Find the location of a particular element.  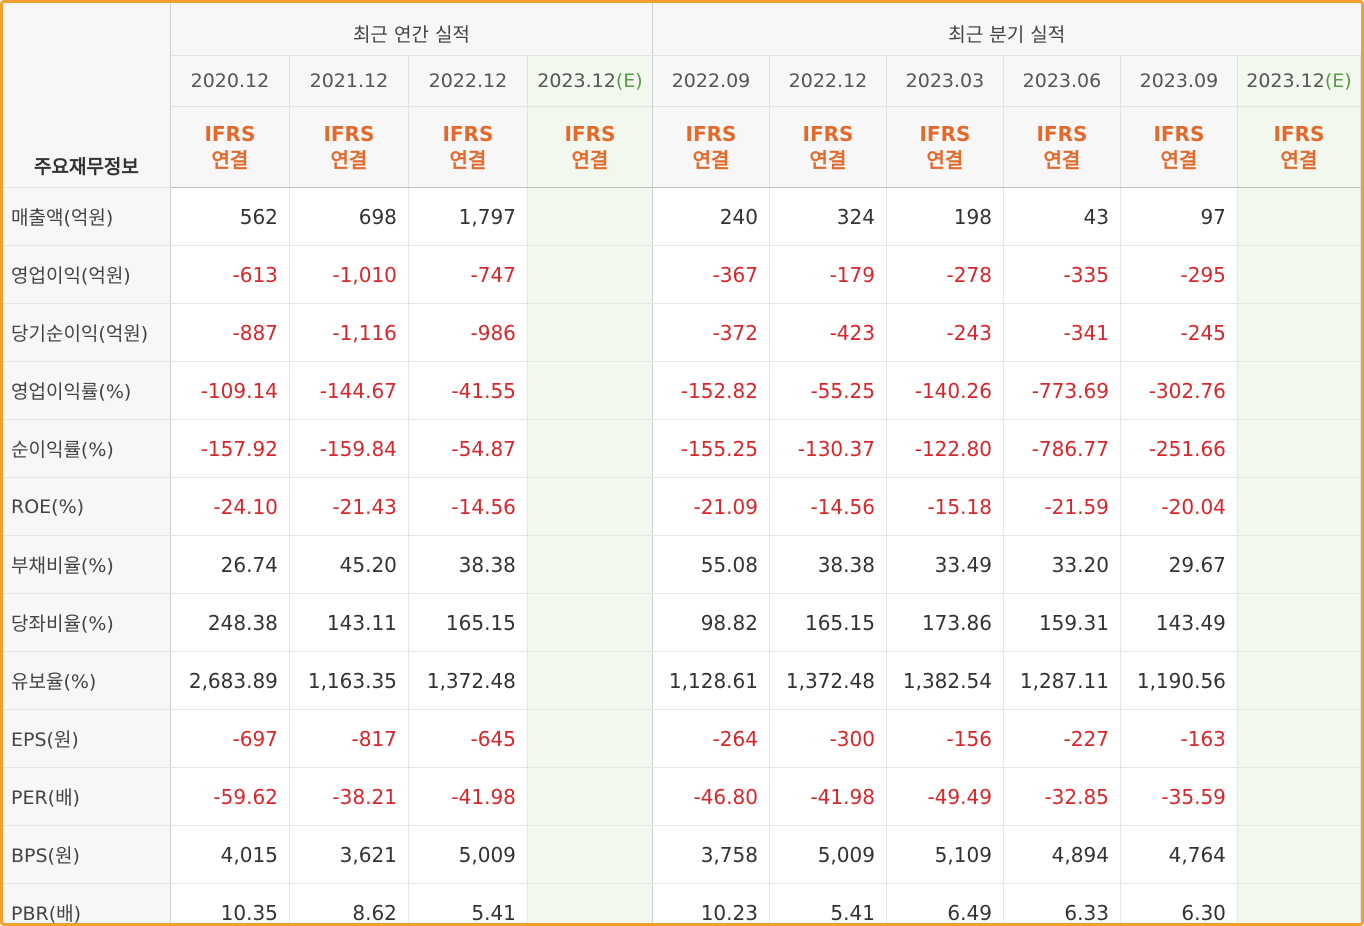

value-cell: -130.37 is located at coordinates (828, 448).